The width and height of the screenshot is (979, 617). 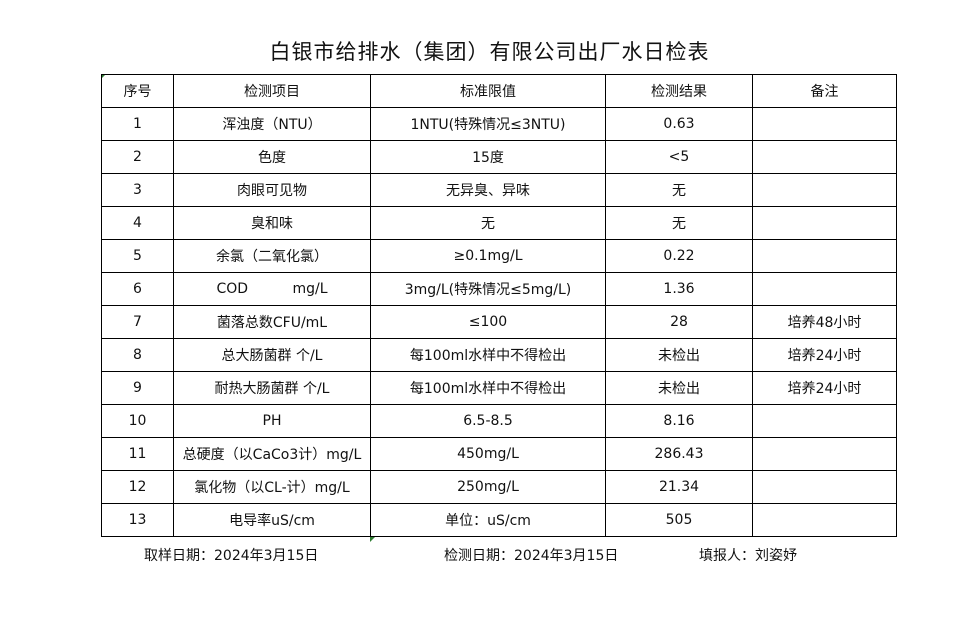 What do you see at coordinates (748, 556) in the screenshot?
I see `reporter: 填报人：刘姿妤` at bounding box center [748, 556].